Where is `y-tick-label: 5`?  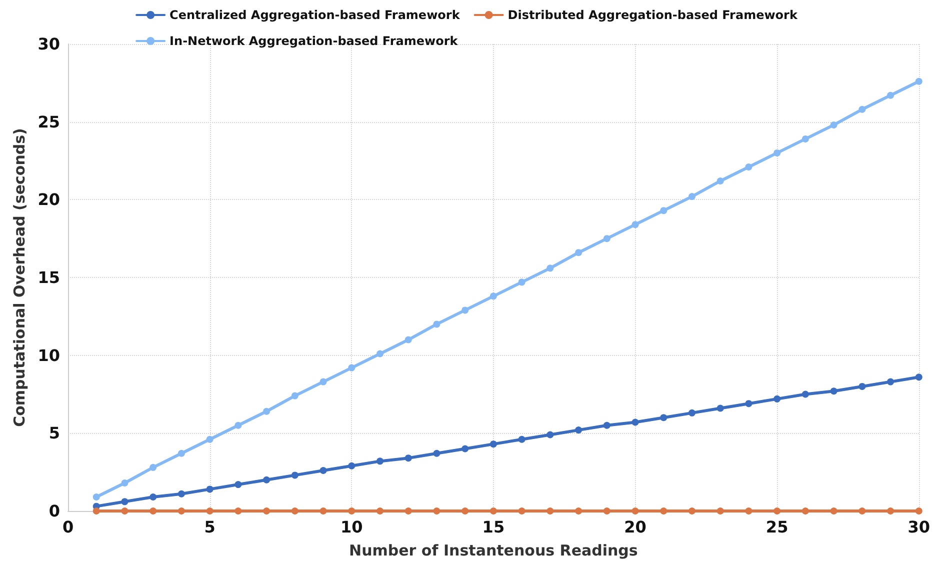
y-tick-label: 5 is located at coordinates (54, 433).